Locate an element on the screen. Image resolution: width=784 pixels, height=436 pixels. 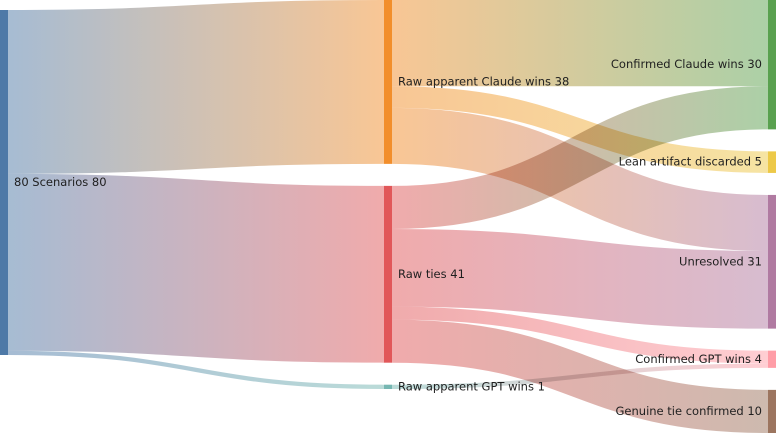
label-lean-artifact: Lean artifact discarded 5 is located at coordinates (690, 162).